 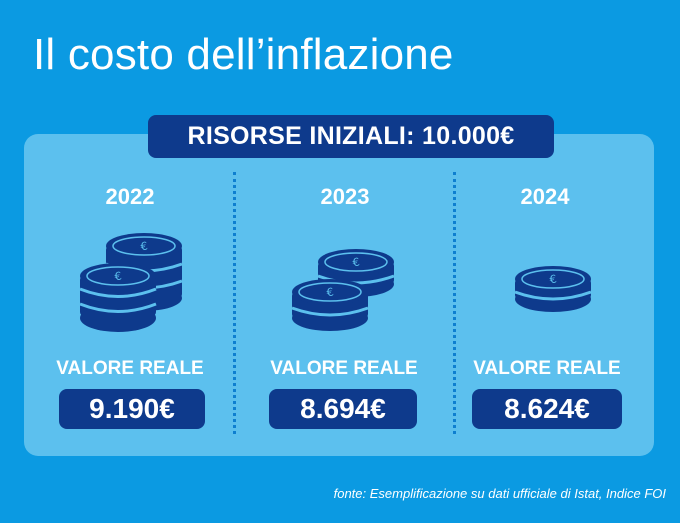 What do you see at coordinates (131, 282) in the screenshot?
I see `coin-stack-large-icon: € €` at bounding box center [131, 282].